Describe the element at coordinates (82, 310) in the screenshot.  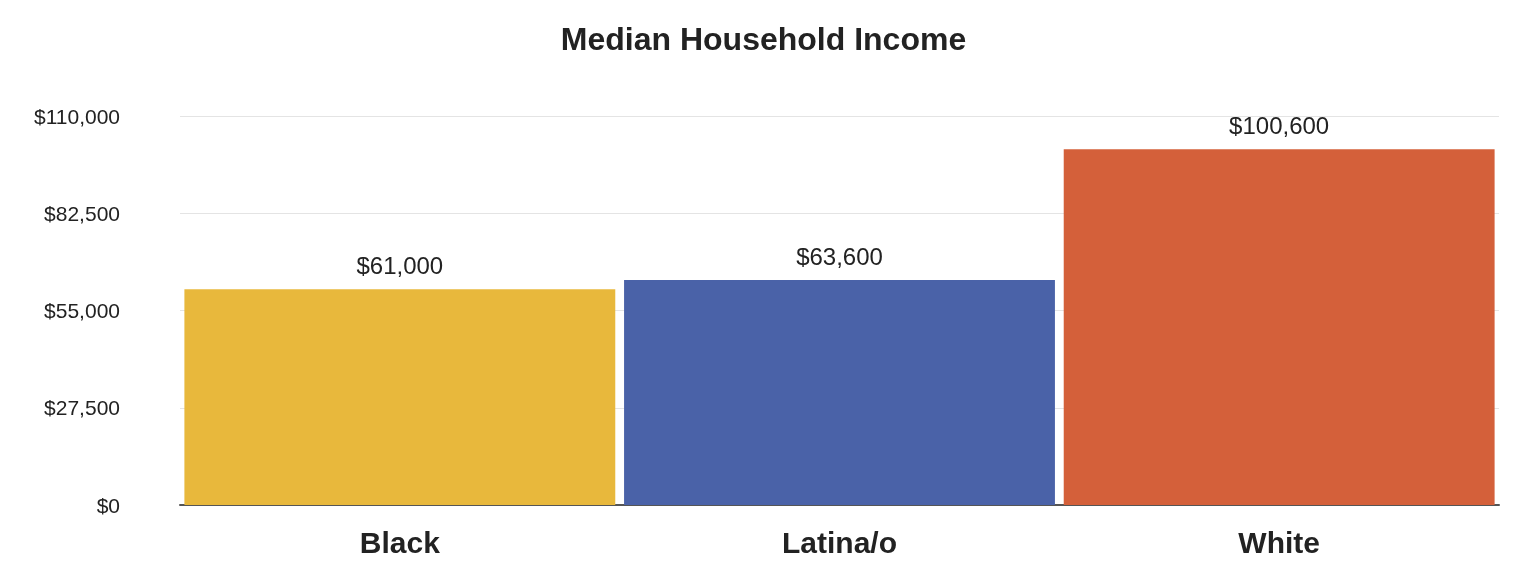
I see `y-tick-label: $55,000` at that location.